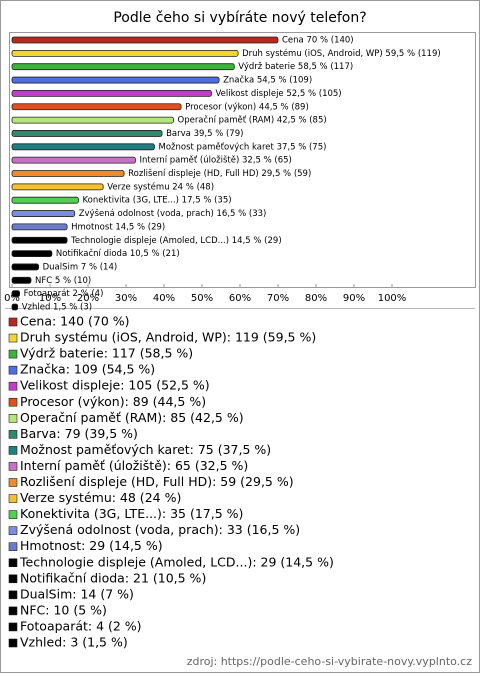 The width and height of the screenshot is (480, 677). Describe the element at coordinates (64, 294) in the screenshot. I see `value-label: Fotoaparát 2 % (4)` at that location.